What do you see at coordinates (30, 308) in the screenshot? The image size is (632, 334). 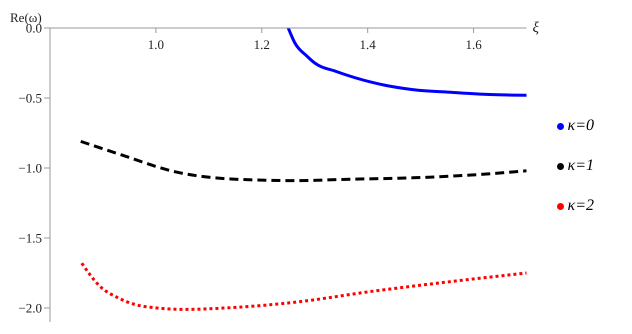 I see `y-tick-label: −2.0` at bounding box center [30, 308].